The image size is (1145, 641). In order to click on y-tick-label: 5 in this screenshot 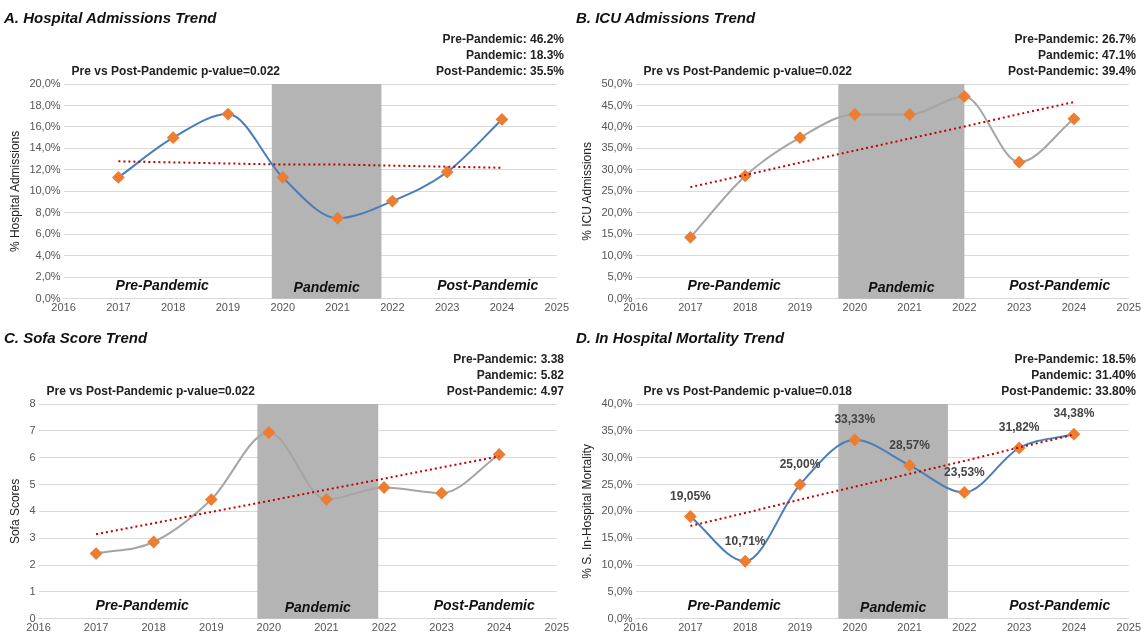, I will do `click(32, 483)`.